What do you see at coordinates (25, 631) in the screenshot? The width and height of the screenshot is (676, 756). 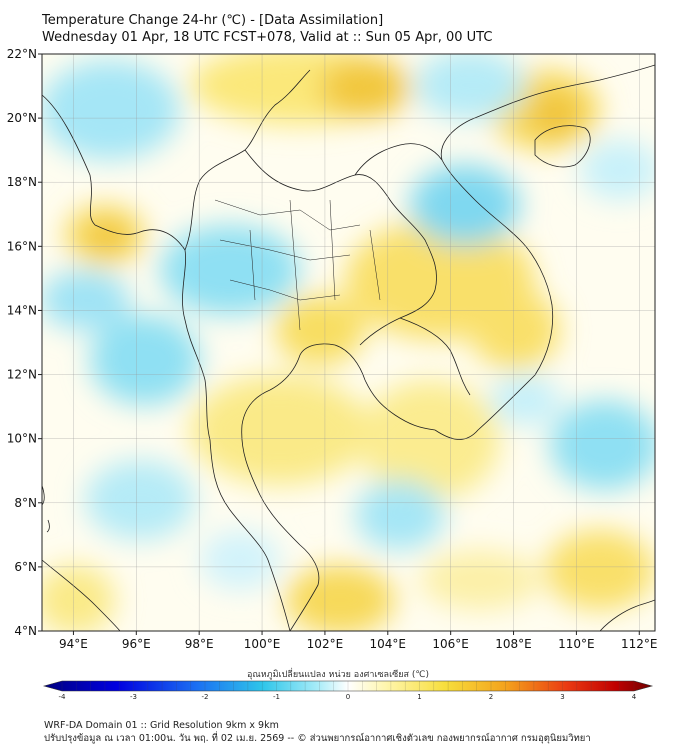 I see `lat-label: 4°N` at bounding box center [25, 631].